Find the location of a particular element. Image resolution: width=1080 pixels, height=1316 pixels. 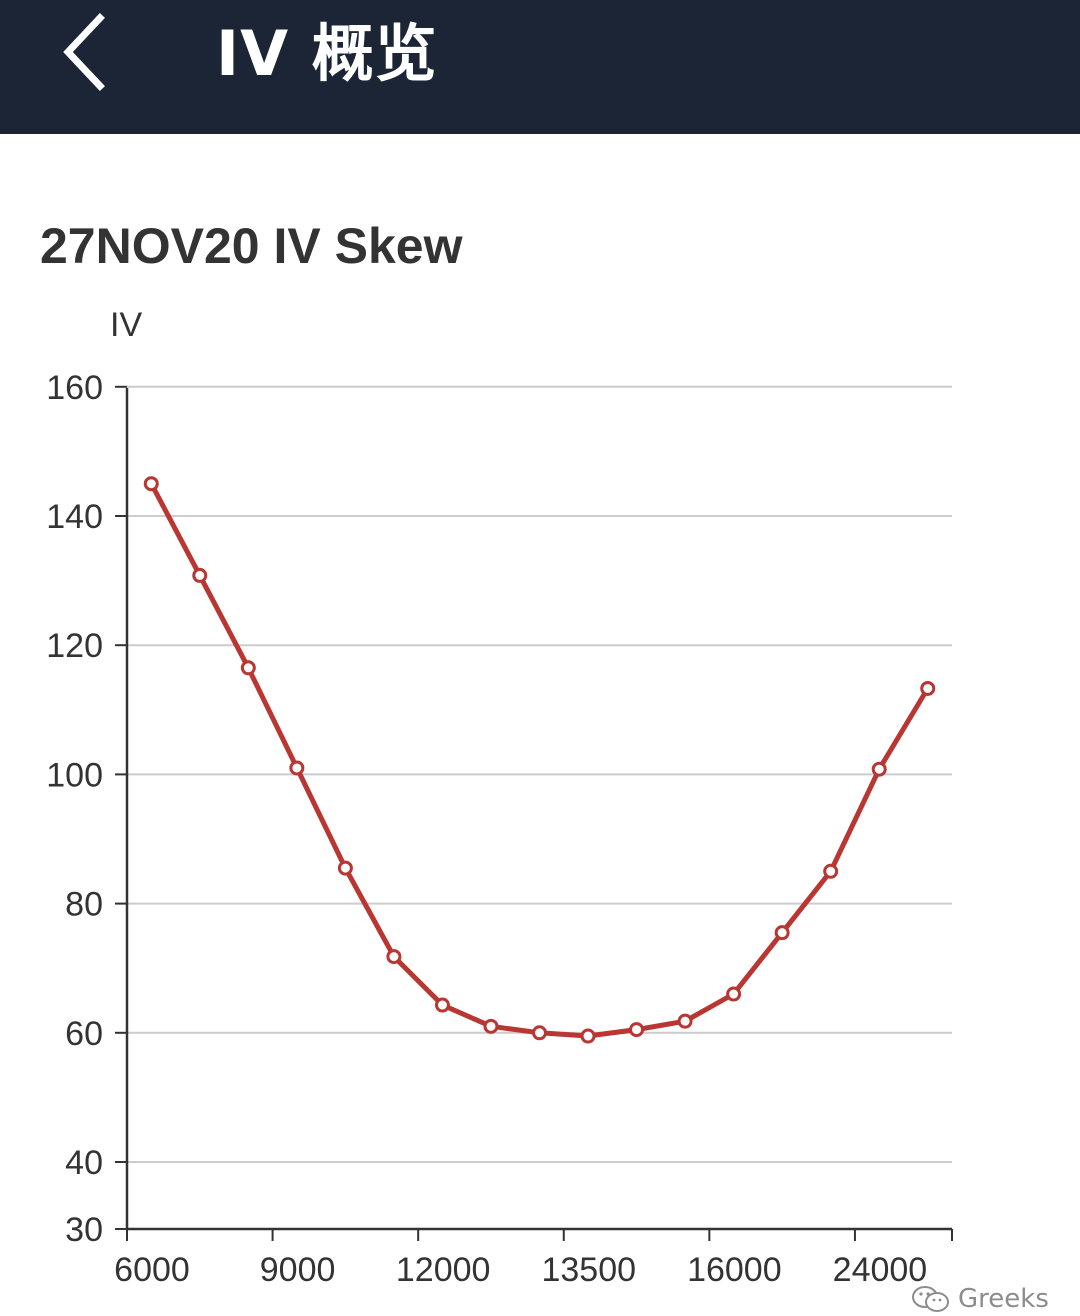

y-tick-labels: 30 40 60 80 100 120 140 160 is located at coordinates (74, 809).